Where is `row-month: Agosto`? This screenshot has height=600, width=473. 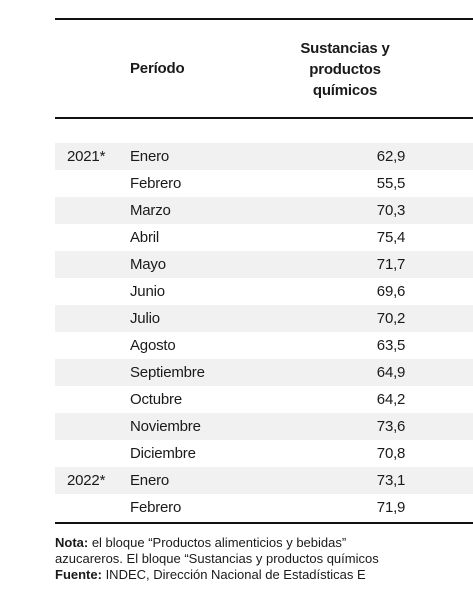
row-month: Agosto is located at coordinates (153, 345).